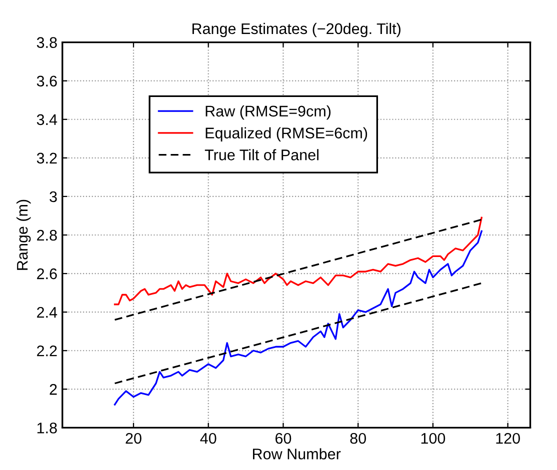 The height and width of the screenshot is (470, 557). Describe the element at coordinates (297, 454) in the screenshot. I see `x-axis-title: Row Number` at that location.